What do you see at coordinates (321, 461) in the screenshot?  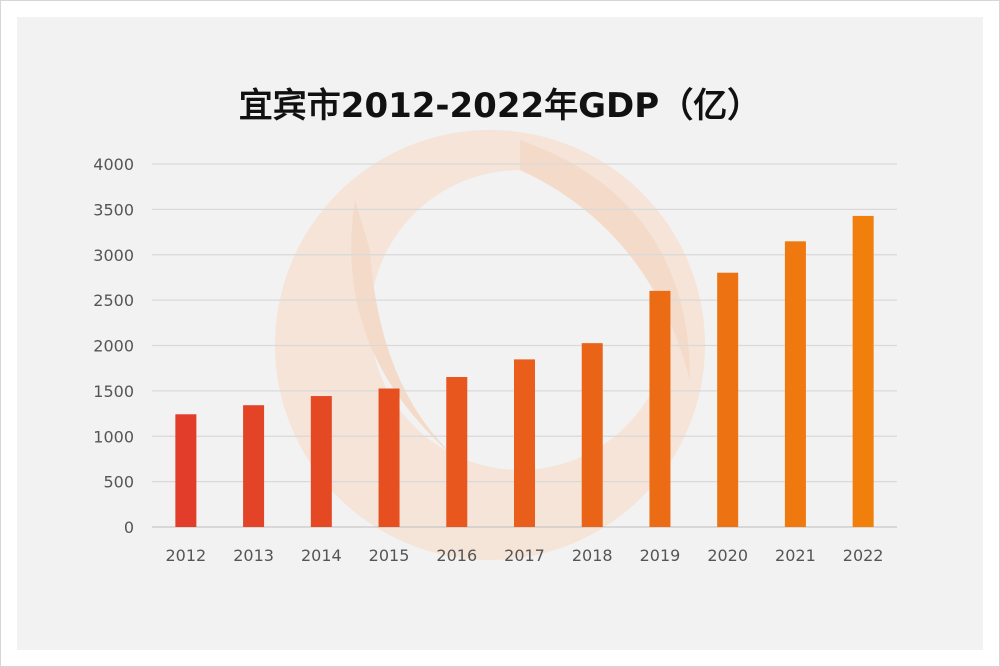 I see `bar-2014` at bounding box center [321, 461].